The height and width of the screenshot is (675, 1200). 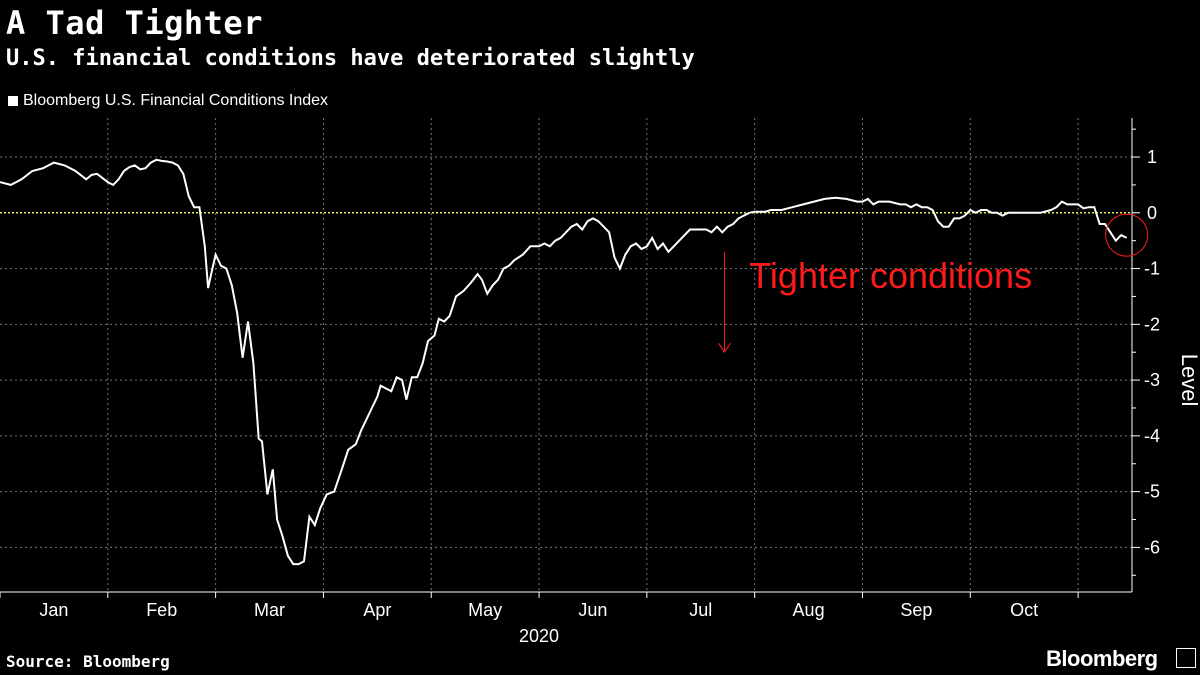 What do you see at coordinates (1152, 324) in the screenshot?
I see `y-tick-label: -2` at bounding box center [1152, 324].